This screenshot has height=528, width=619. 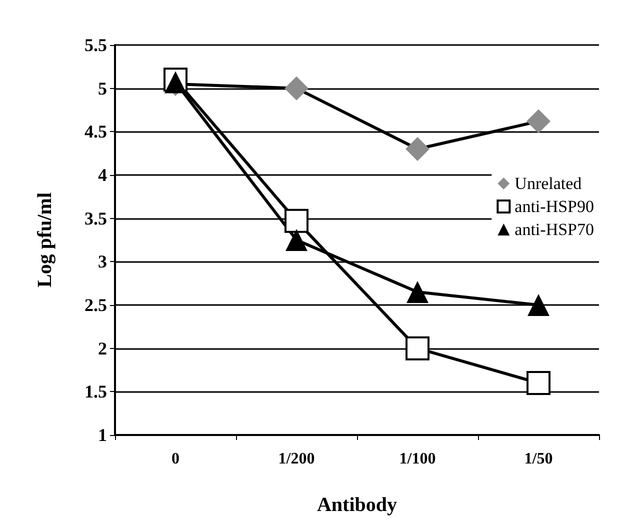 I want to click on y-tick-label: 2.5, so click(x=95, y=305).